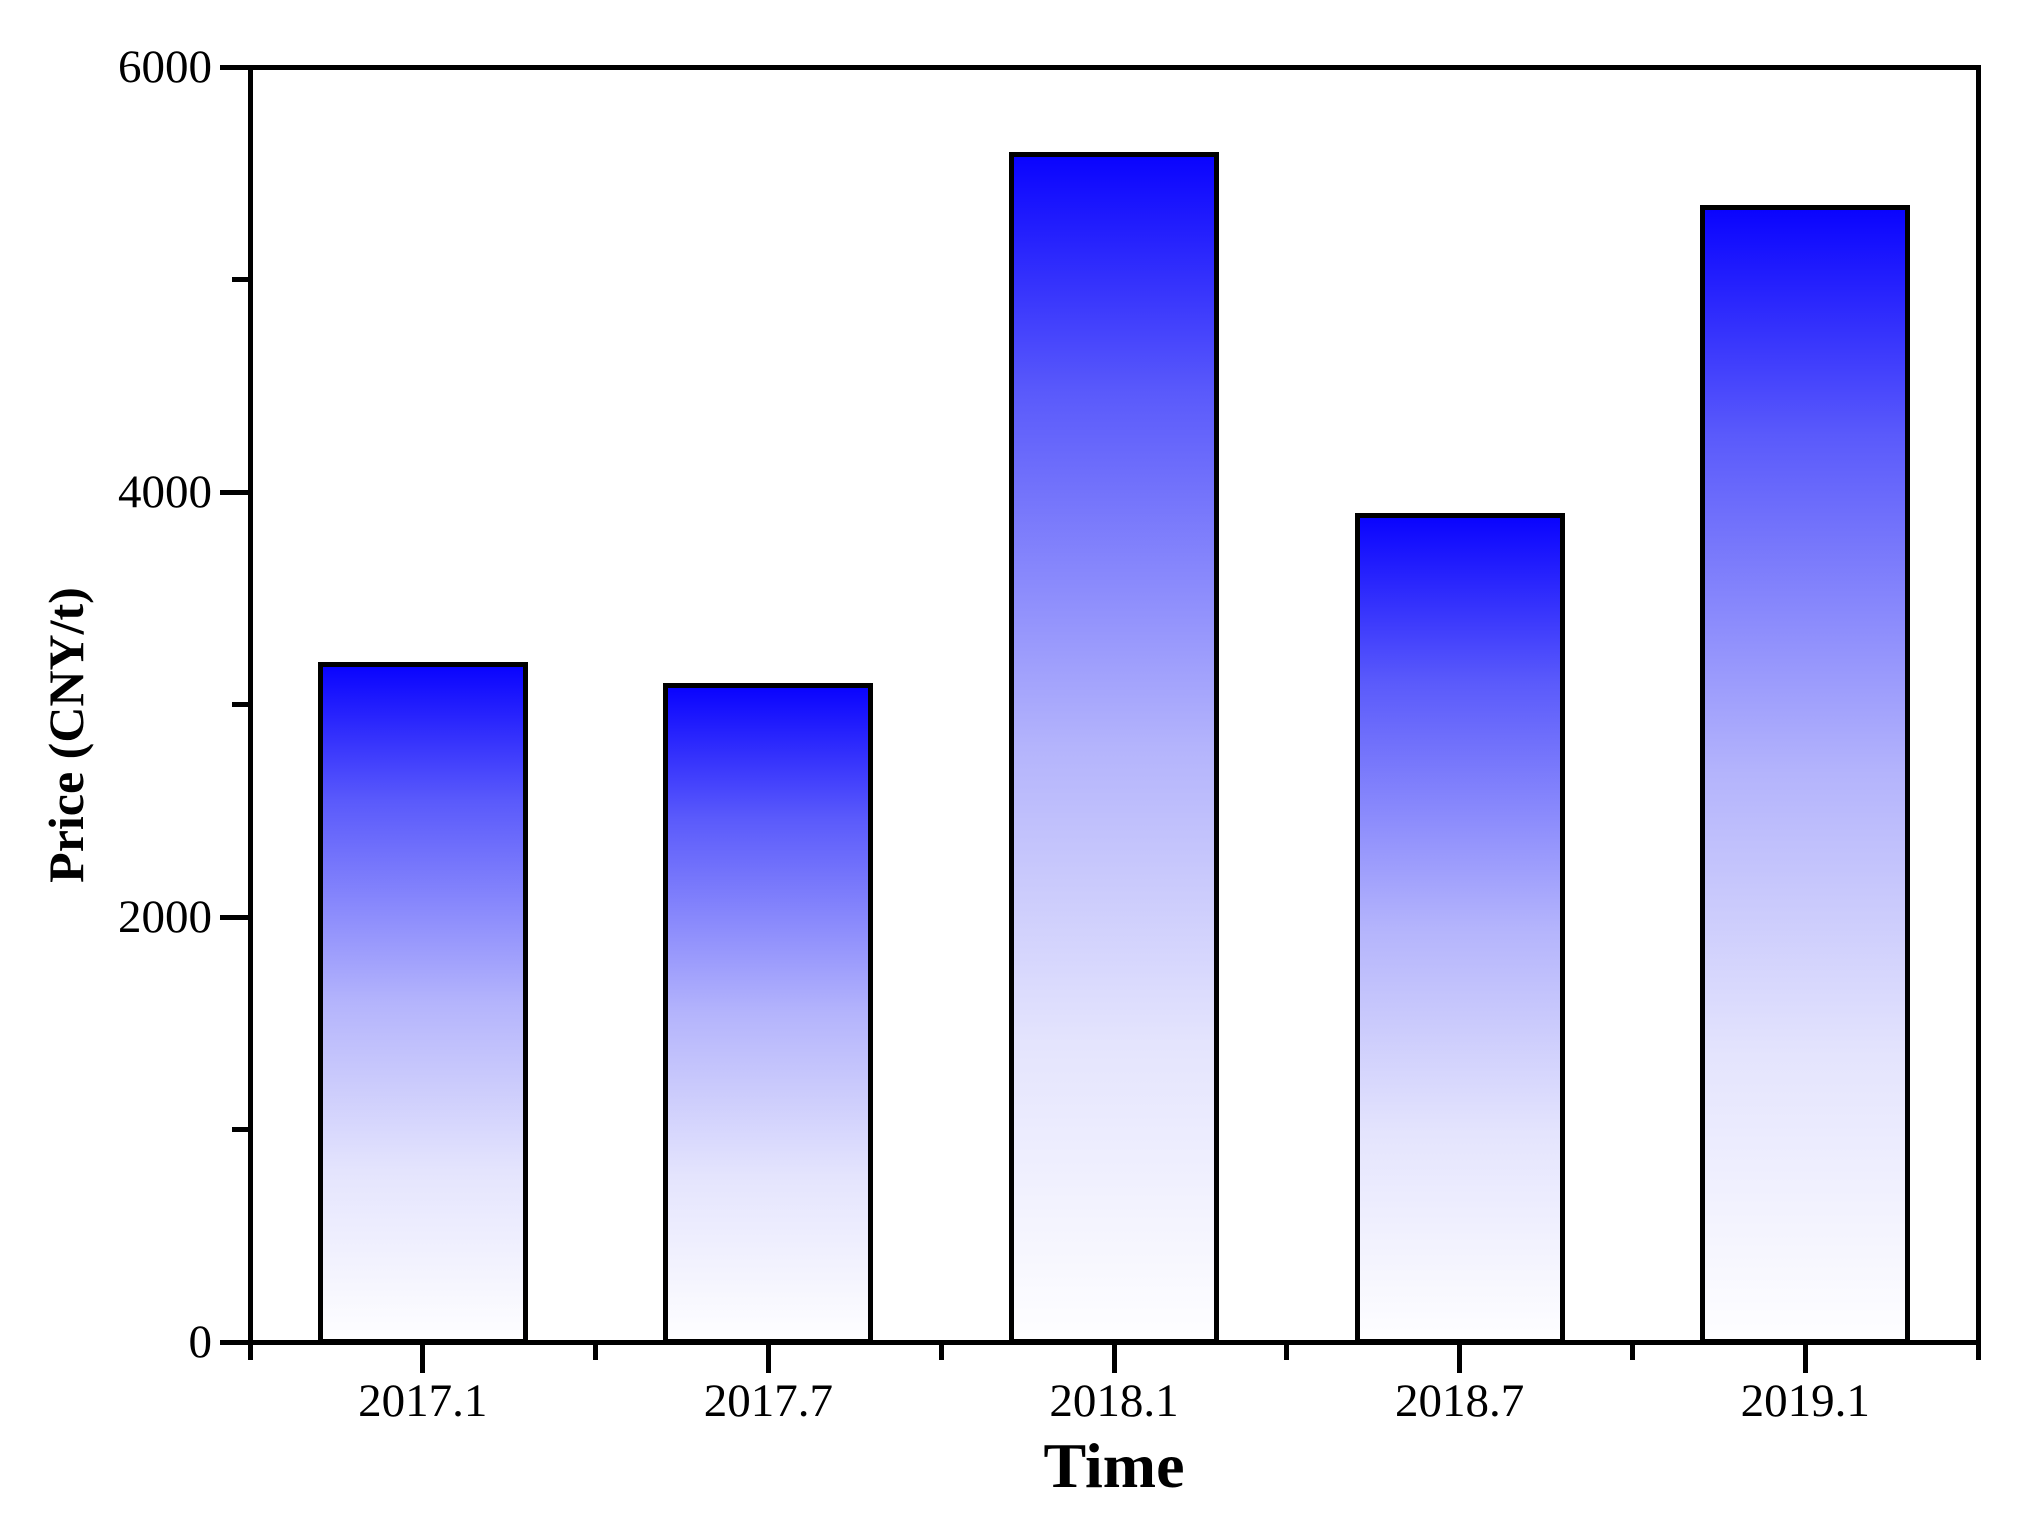  I want to click on x-tick-label-2017.1: 2017.1, so click(423, 1401).